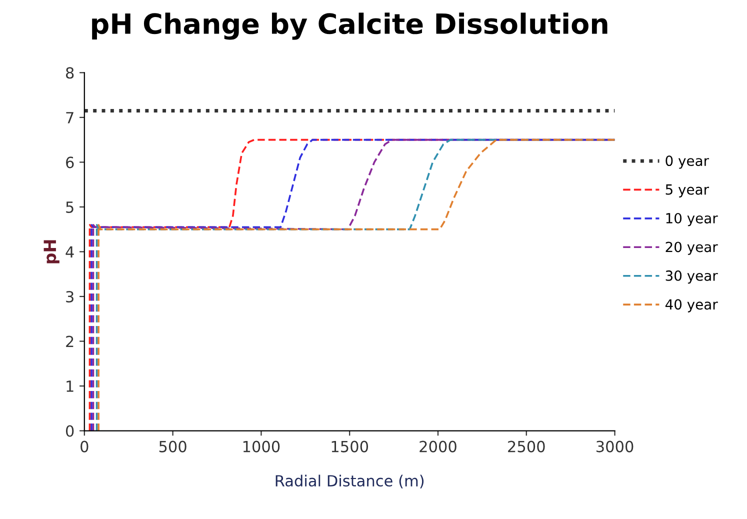 The image size is (747, 519). I want to click on x-tick-label: 0, so click(84, 446).